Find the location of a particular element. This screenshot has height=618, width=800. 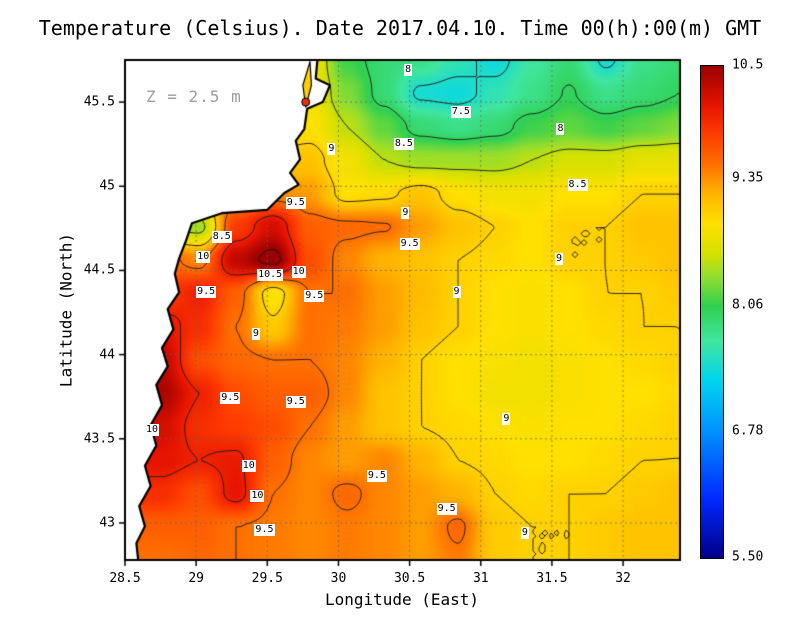

x-tick-label: 31.5 is located at coordinates (552, 578).